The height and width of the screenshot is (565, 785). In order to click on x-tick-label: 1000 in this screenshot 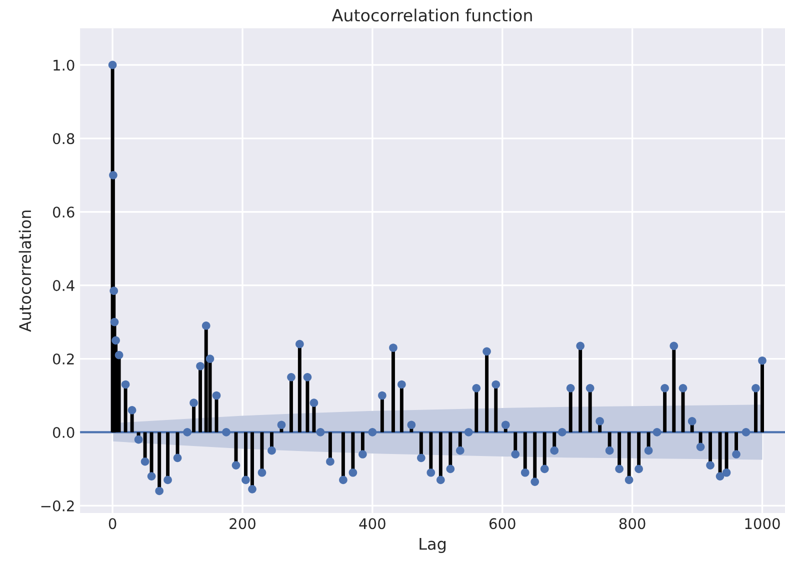, I will do `click(762, 524)`.